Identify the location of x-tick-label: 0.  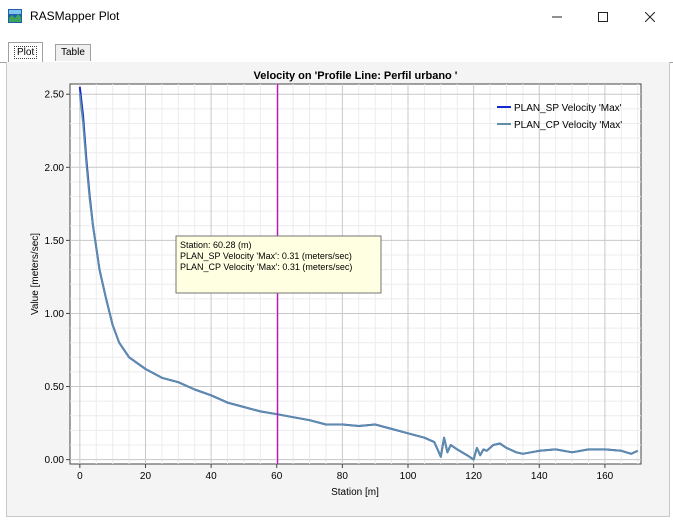
(80, 476).